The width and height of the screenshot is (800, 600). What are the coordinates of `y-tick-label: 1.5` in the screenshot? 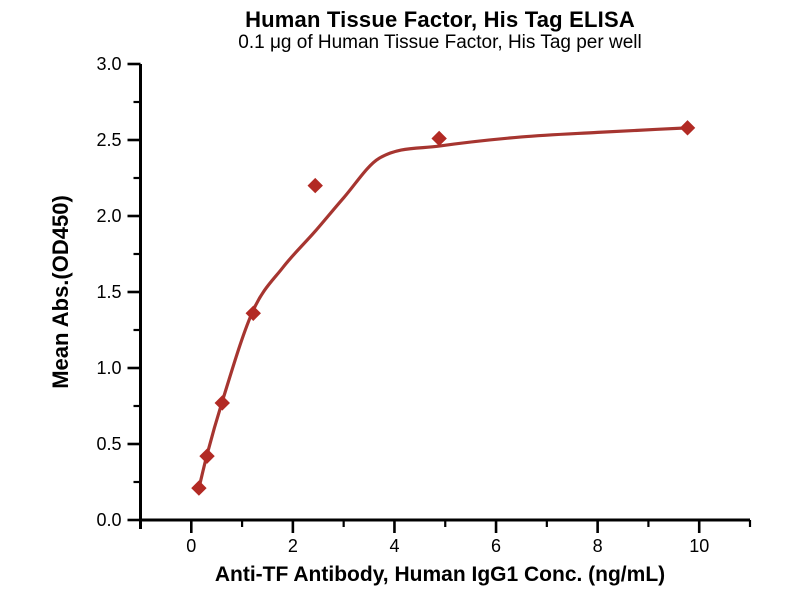 It's located at (108, 292).